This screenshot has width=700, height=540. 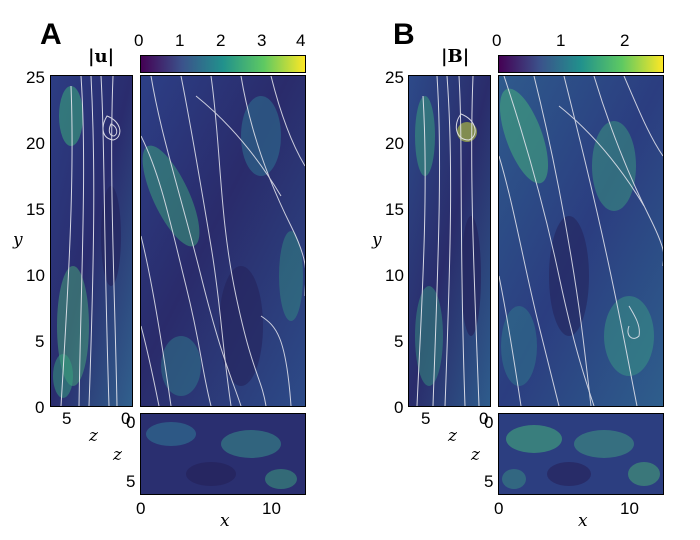 I want to click on magnetic-field-bottom, so click(x=581, y=454).